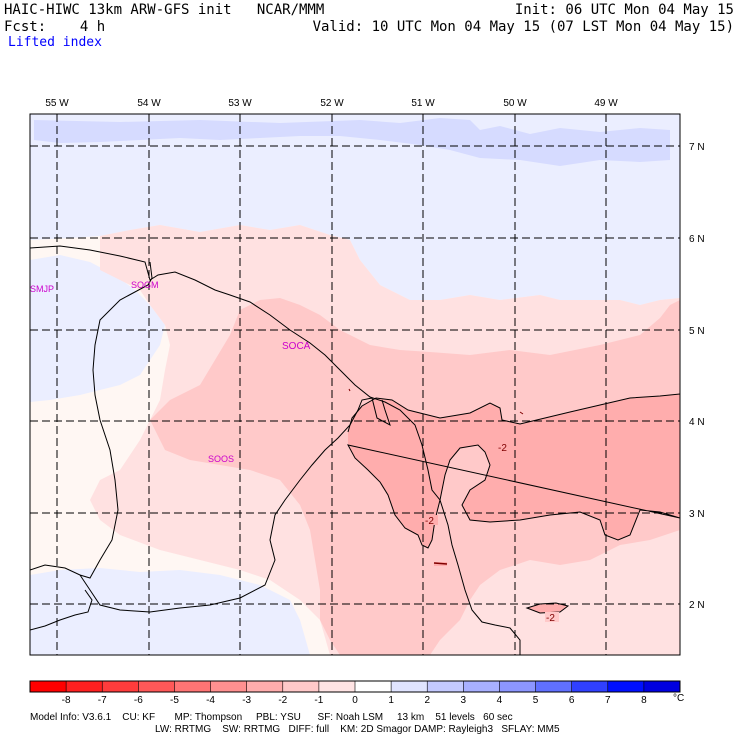 The width and height of the screenshot is (740, 740). What do you see at coordinates (66, 700) in the screenshot?
I see `colorbar-tick-label: -8` at bounding box center [66, 700].